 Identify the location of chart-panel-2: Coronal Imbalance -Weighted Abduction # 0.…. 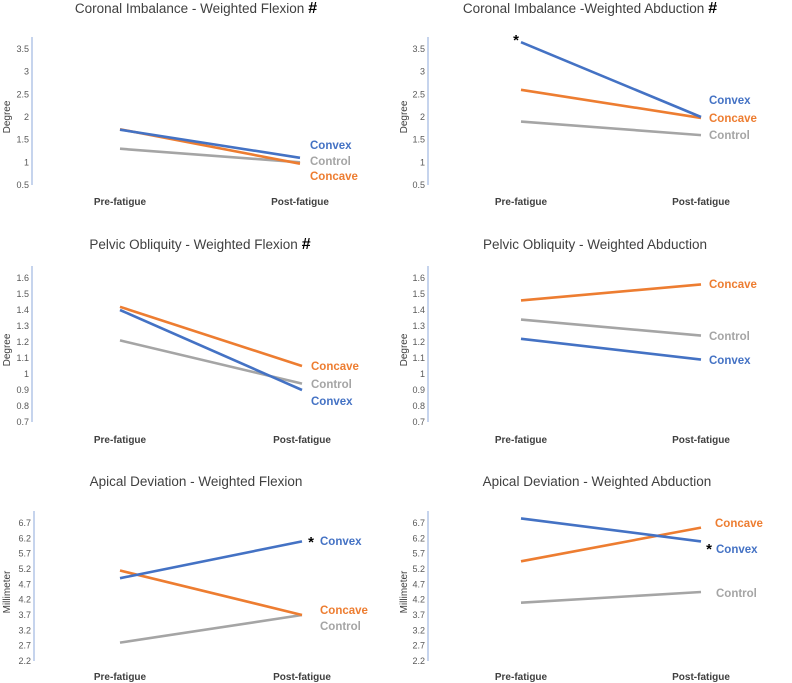
(578, 104).